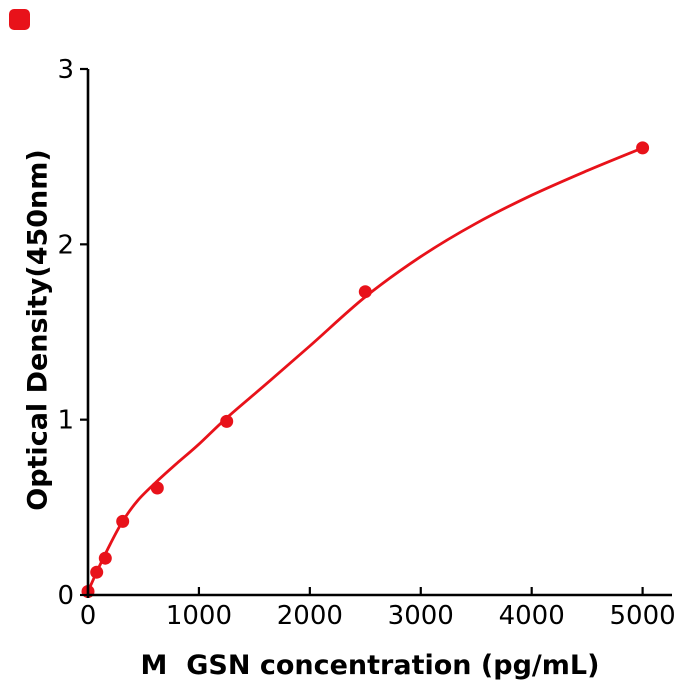 This screenshot has height=700, width=700. I want to click on x-tick-label-1000: 1000, so click(199, 616).